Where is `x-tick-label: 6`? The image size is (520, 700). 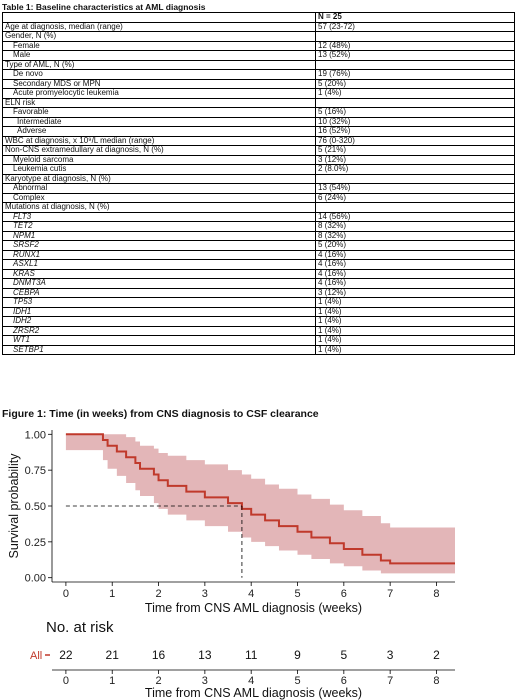 x-tick-label: 6 is located at coordinates (344, 594).